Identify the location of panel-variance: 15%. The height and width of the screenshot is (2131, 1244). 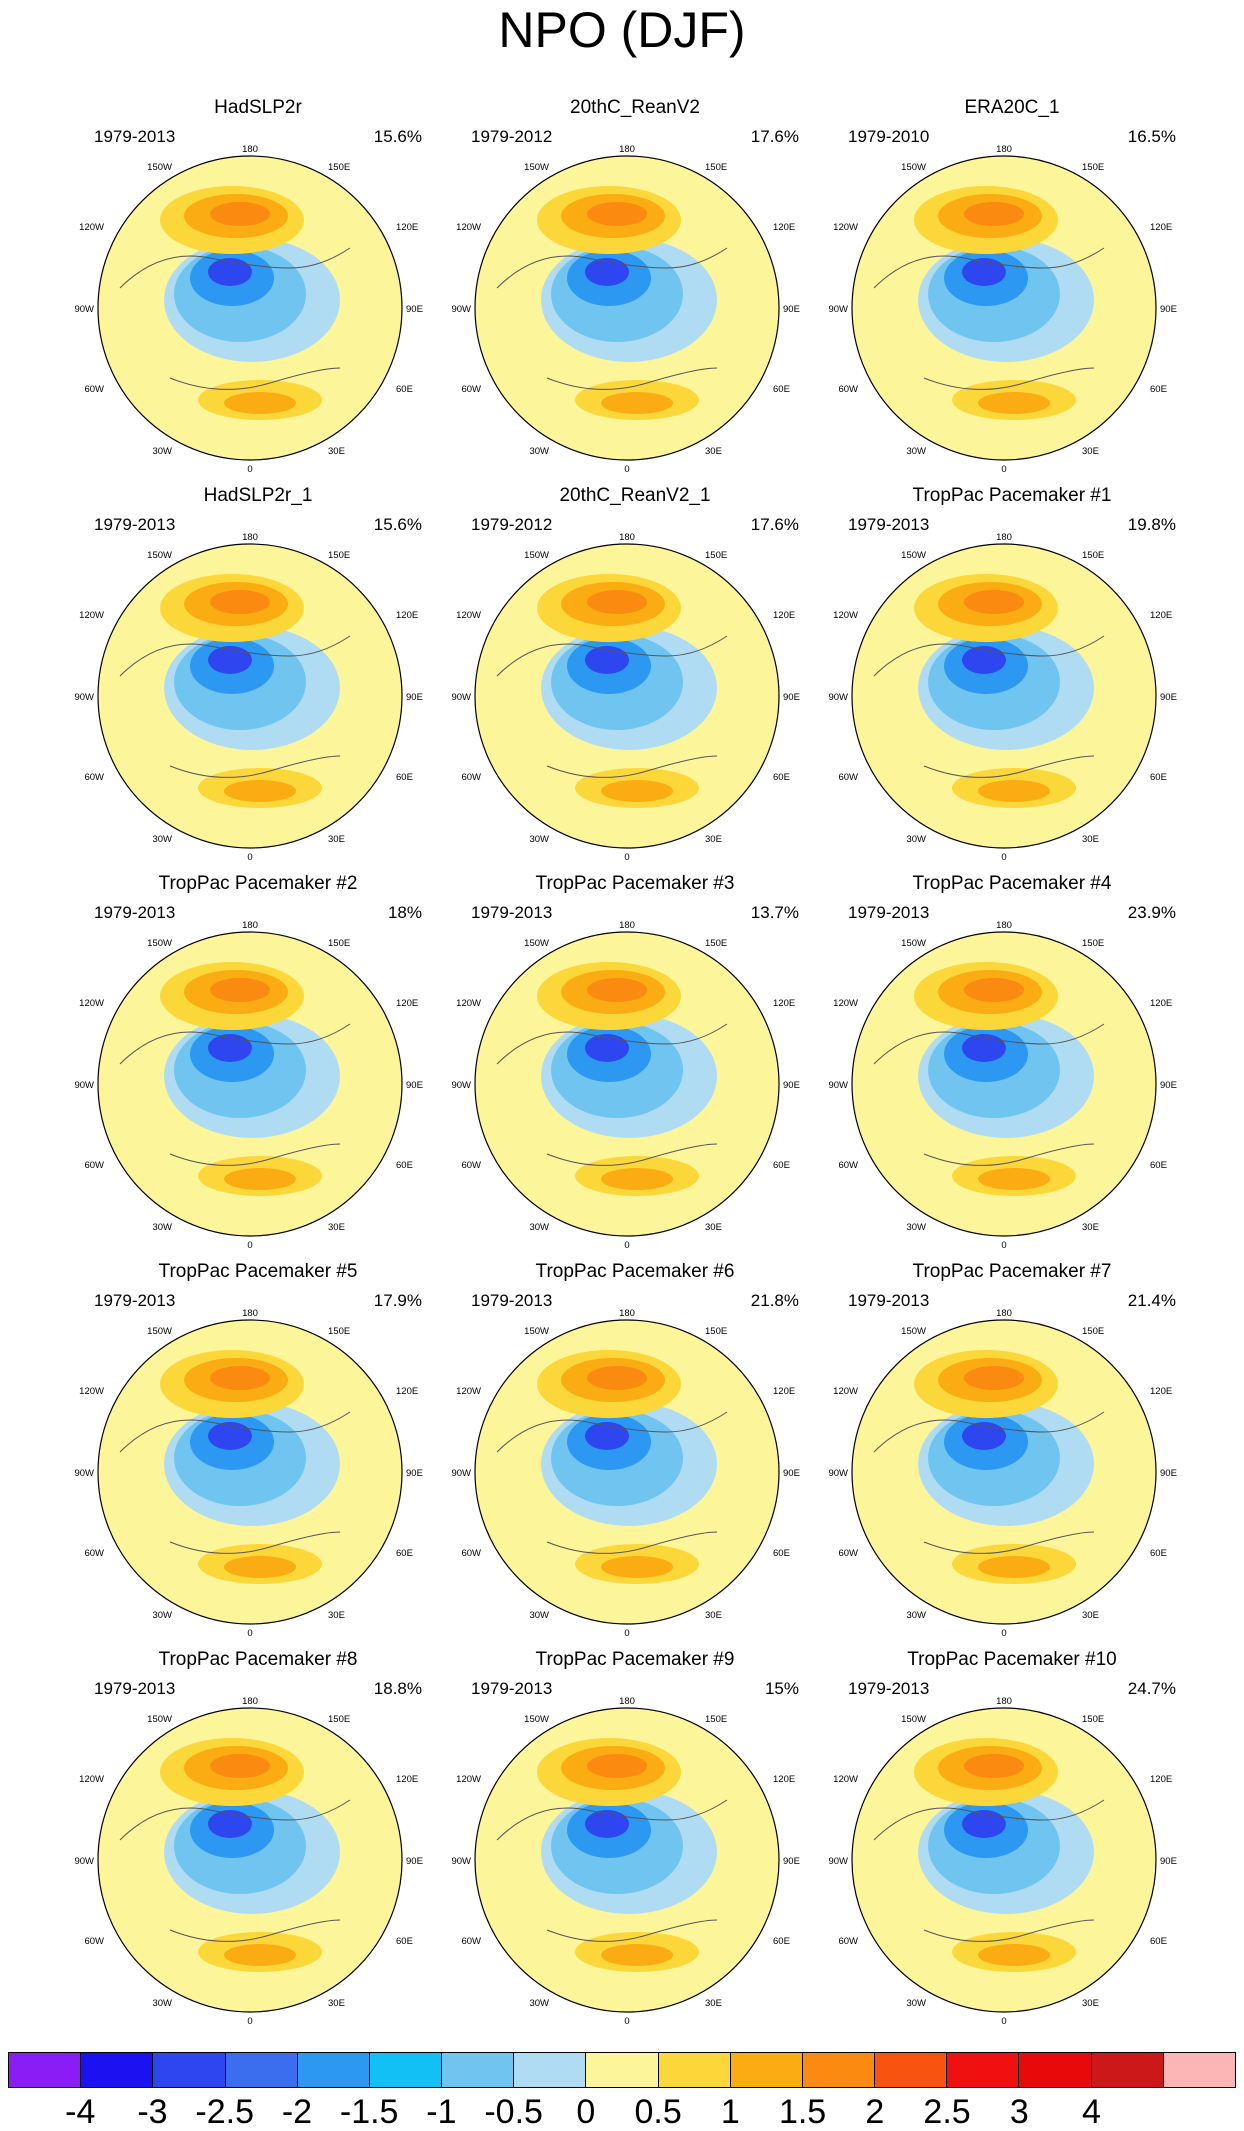
(781, 1688).